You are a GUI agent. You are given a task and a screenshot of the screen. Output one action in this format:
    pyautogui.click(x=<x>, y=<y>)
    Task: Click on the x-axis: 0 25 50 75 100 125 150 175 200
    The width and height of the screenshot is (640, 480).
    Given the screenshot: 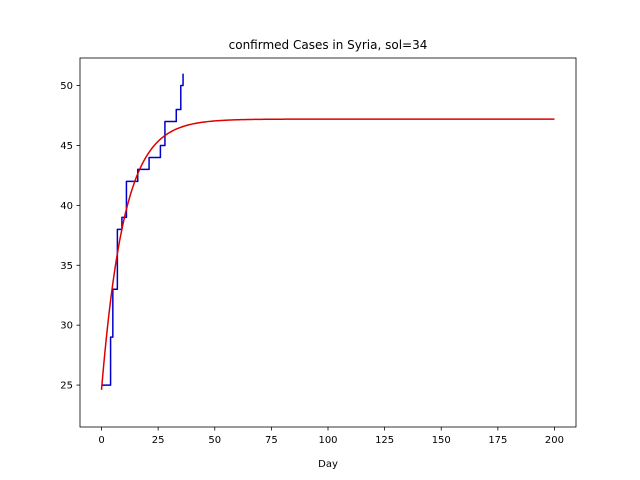 What is the action you would take?
    pyautogui.click(x=331, y=436)
    